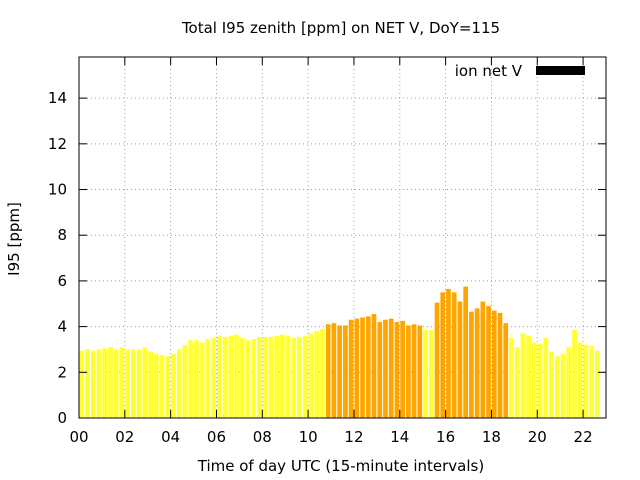 The width and height of the screenshot is (640, 480). Describe the element at coordinates (78, 437) in the screenshot. I see `x-tick-label: 00` at that location.